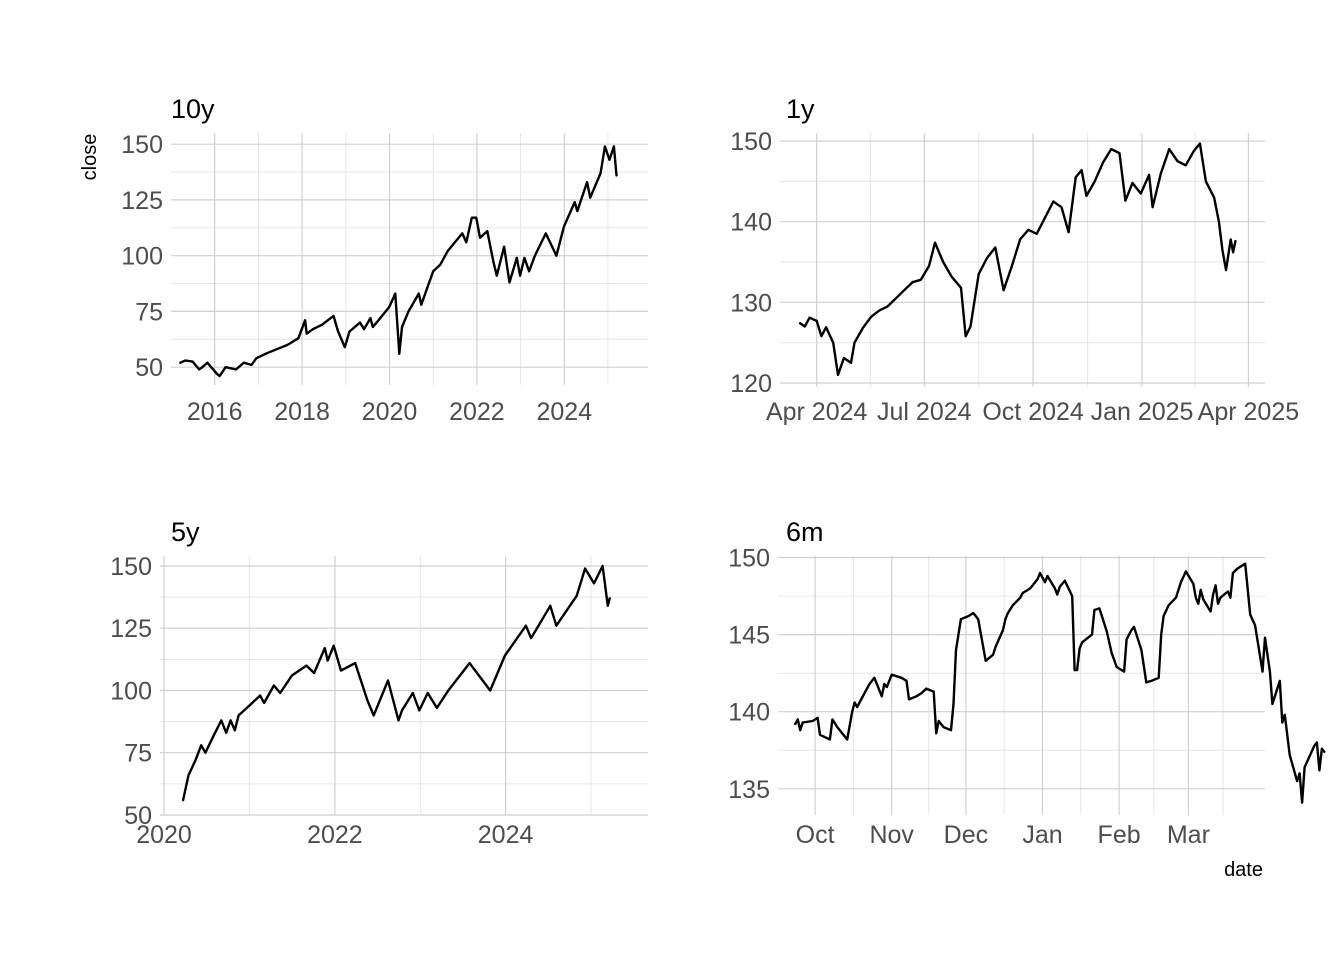 Image resolution: width=1344 pixels, height=960 pixels. Describe the element at coordinates (1188, 835) in the screenshot. I see `x-tick-label: Mar` at that location.